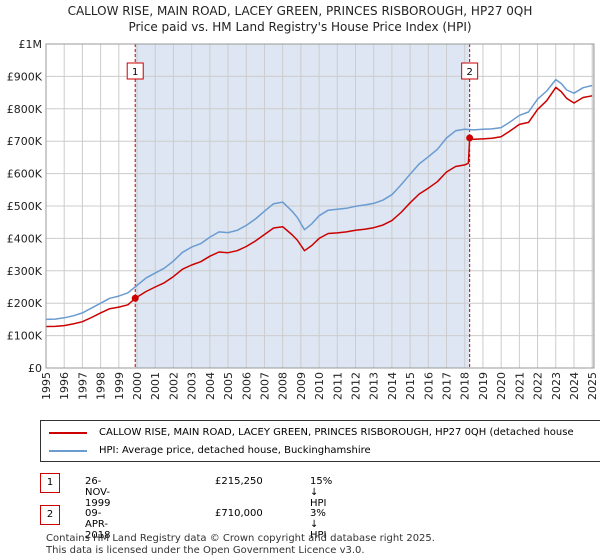 This screenshot has width=600, height=560. What do you see at coordinates (173, 386) in the screenshot?
I see `x-tick-label: 2002` at bounding box center [173, 386].